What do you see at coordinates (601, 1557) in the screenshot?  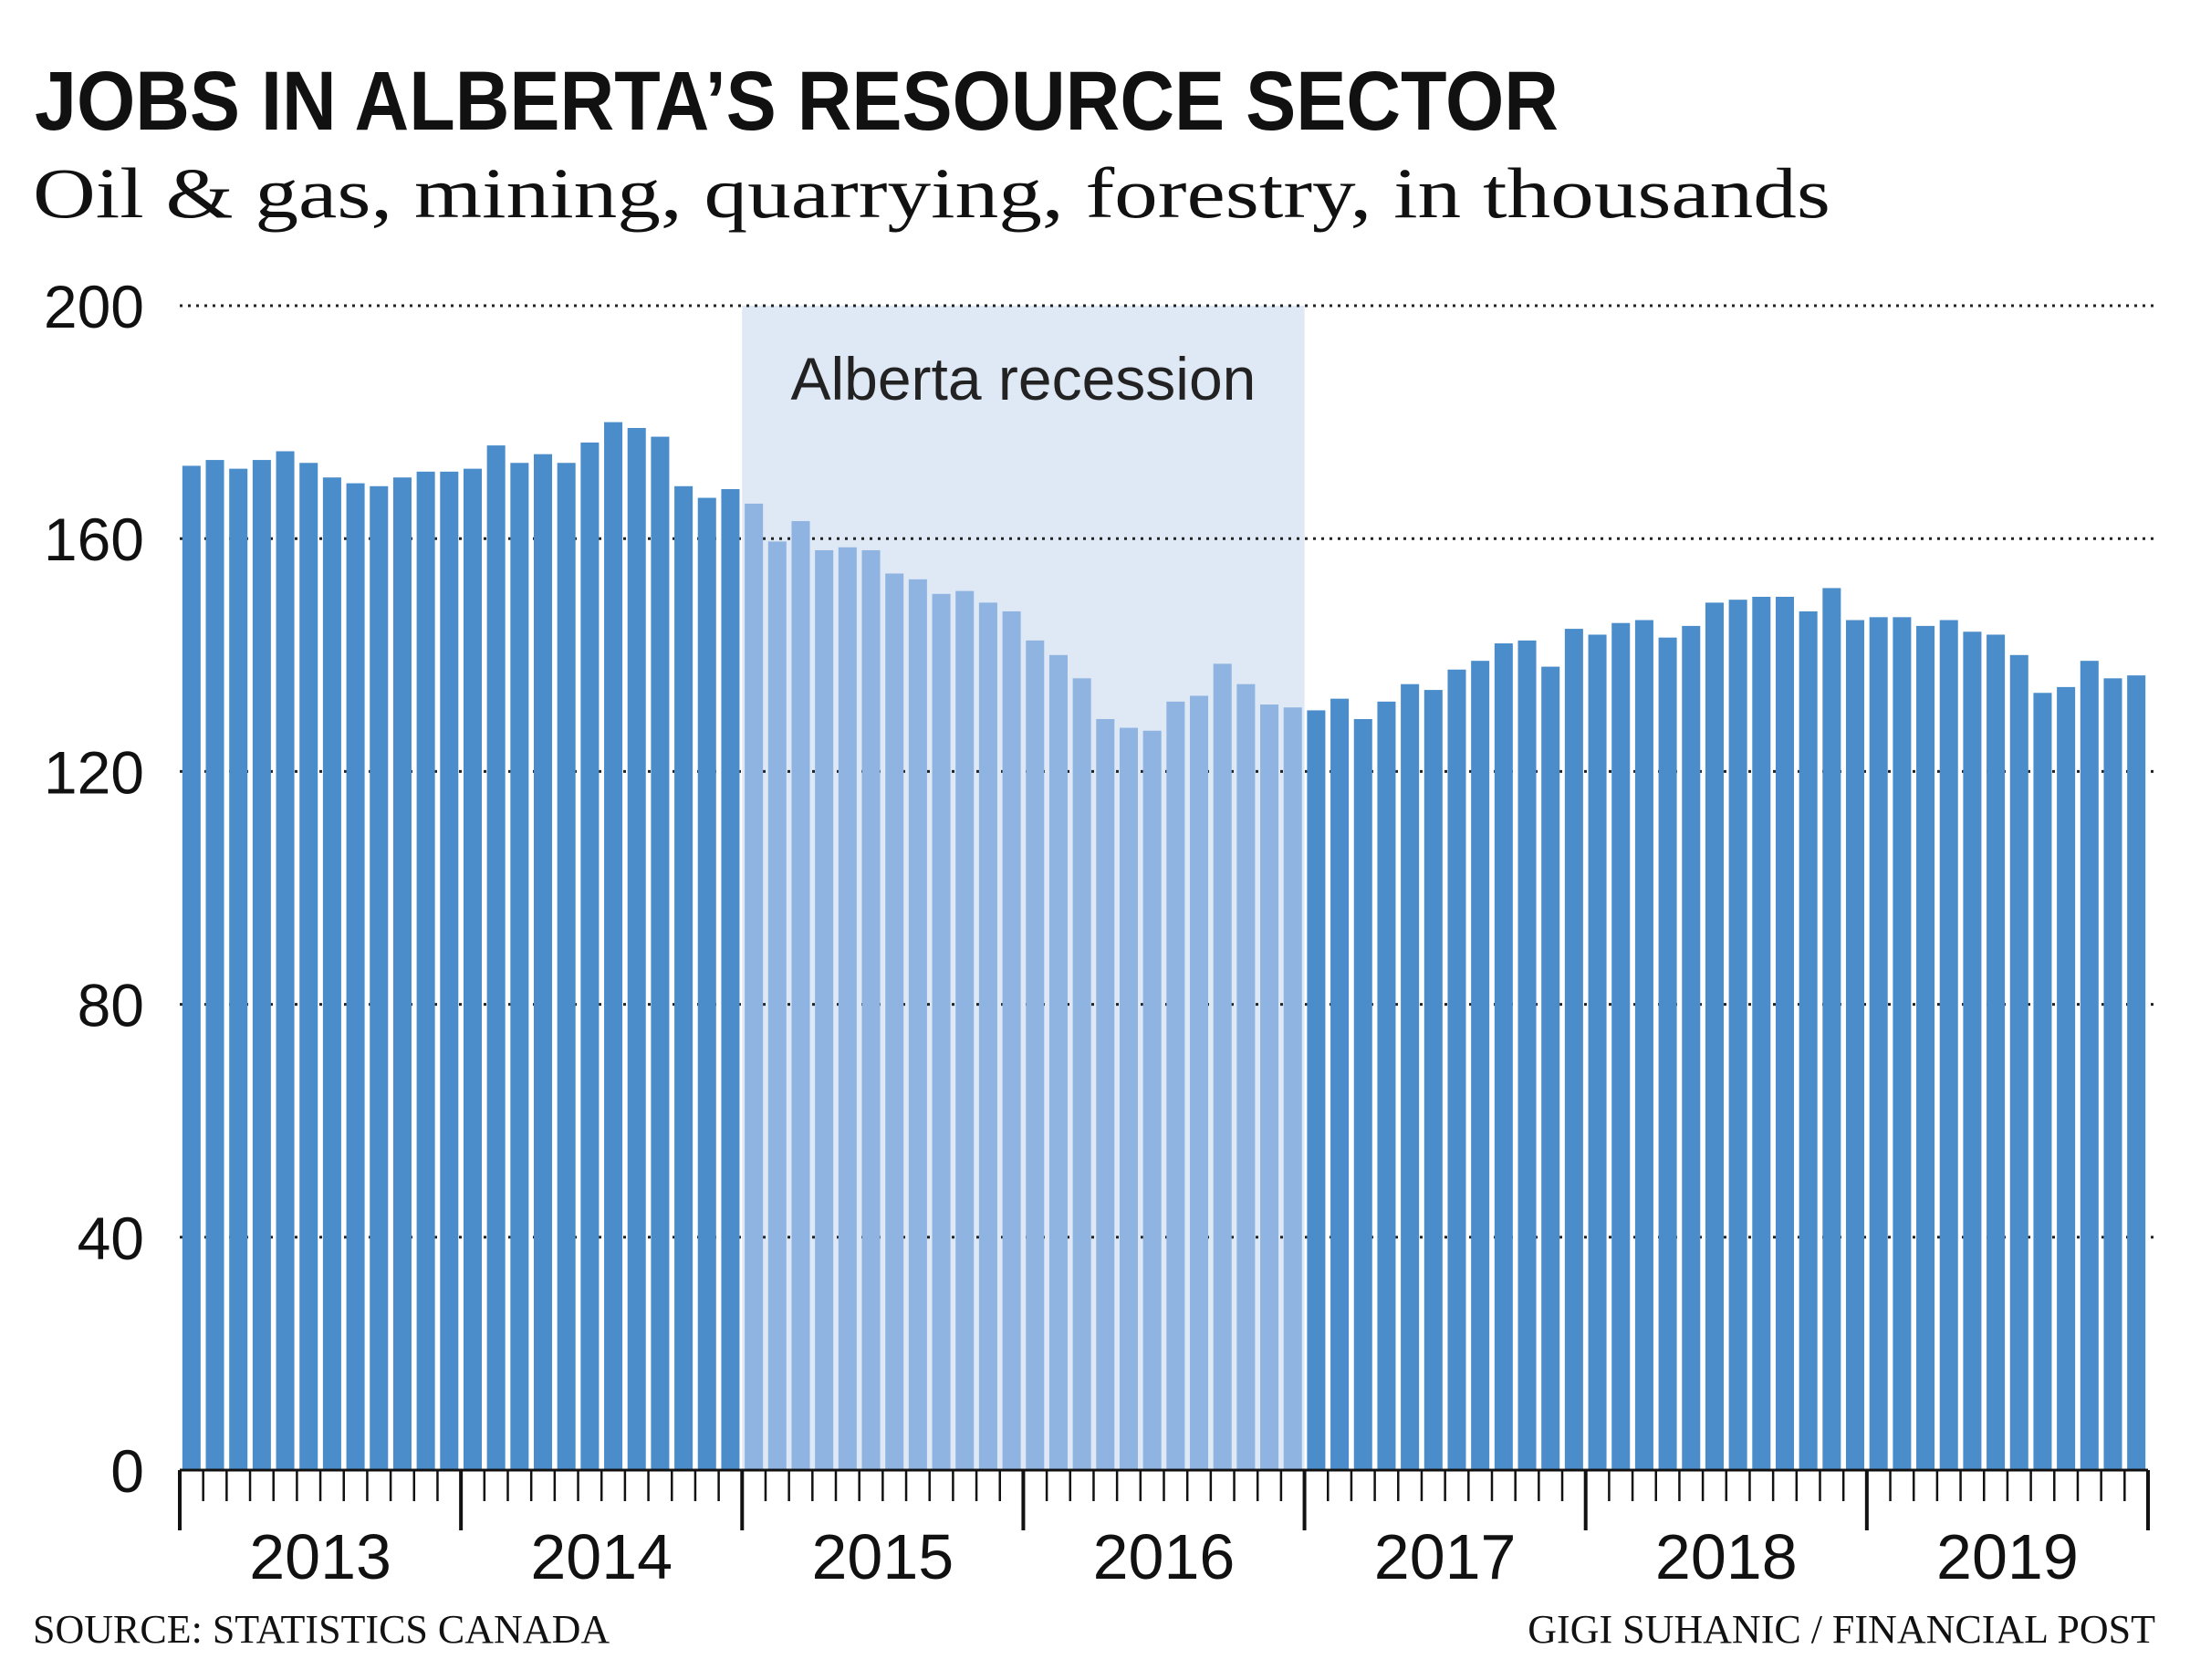 I see `x-tick-label: 2014` at bounding box center [601, 1557].